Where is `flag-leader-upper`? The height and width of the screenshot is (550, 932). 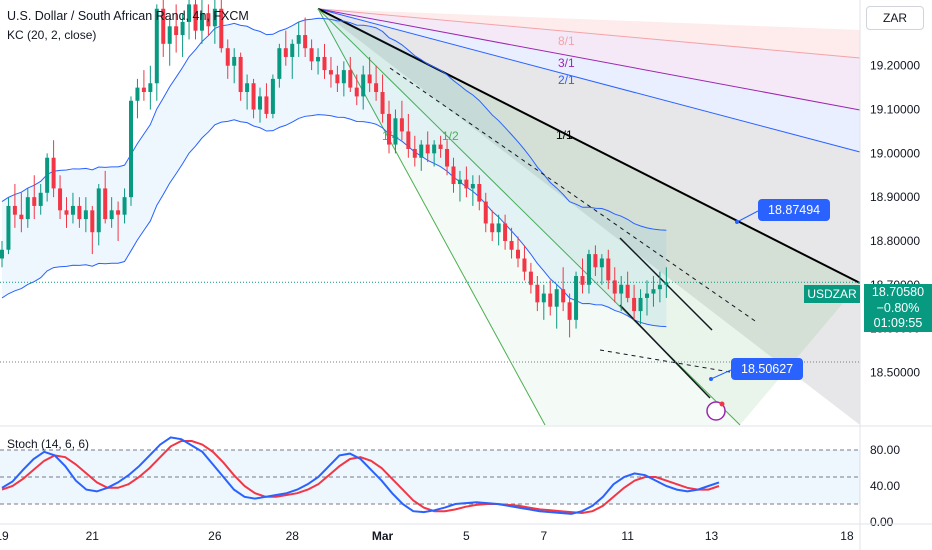
flag-leader-upper is located at coordinates (747, 216).